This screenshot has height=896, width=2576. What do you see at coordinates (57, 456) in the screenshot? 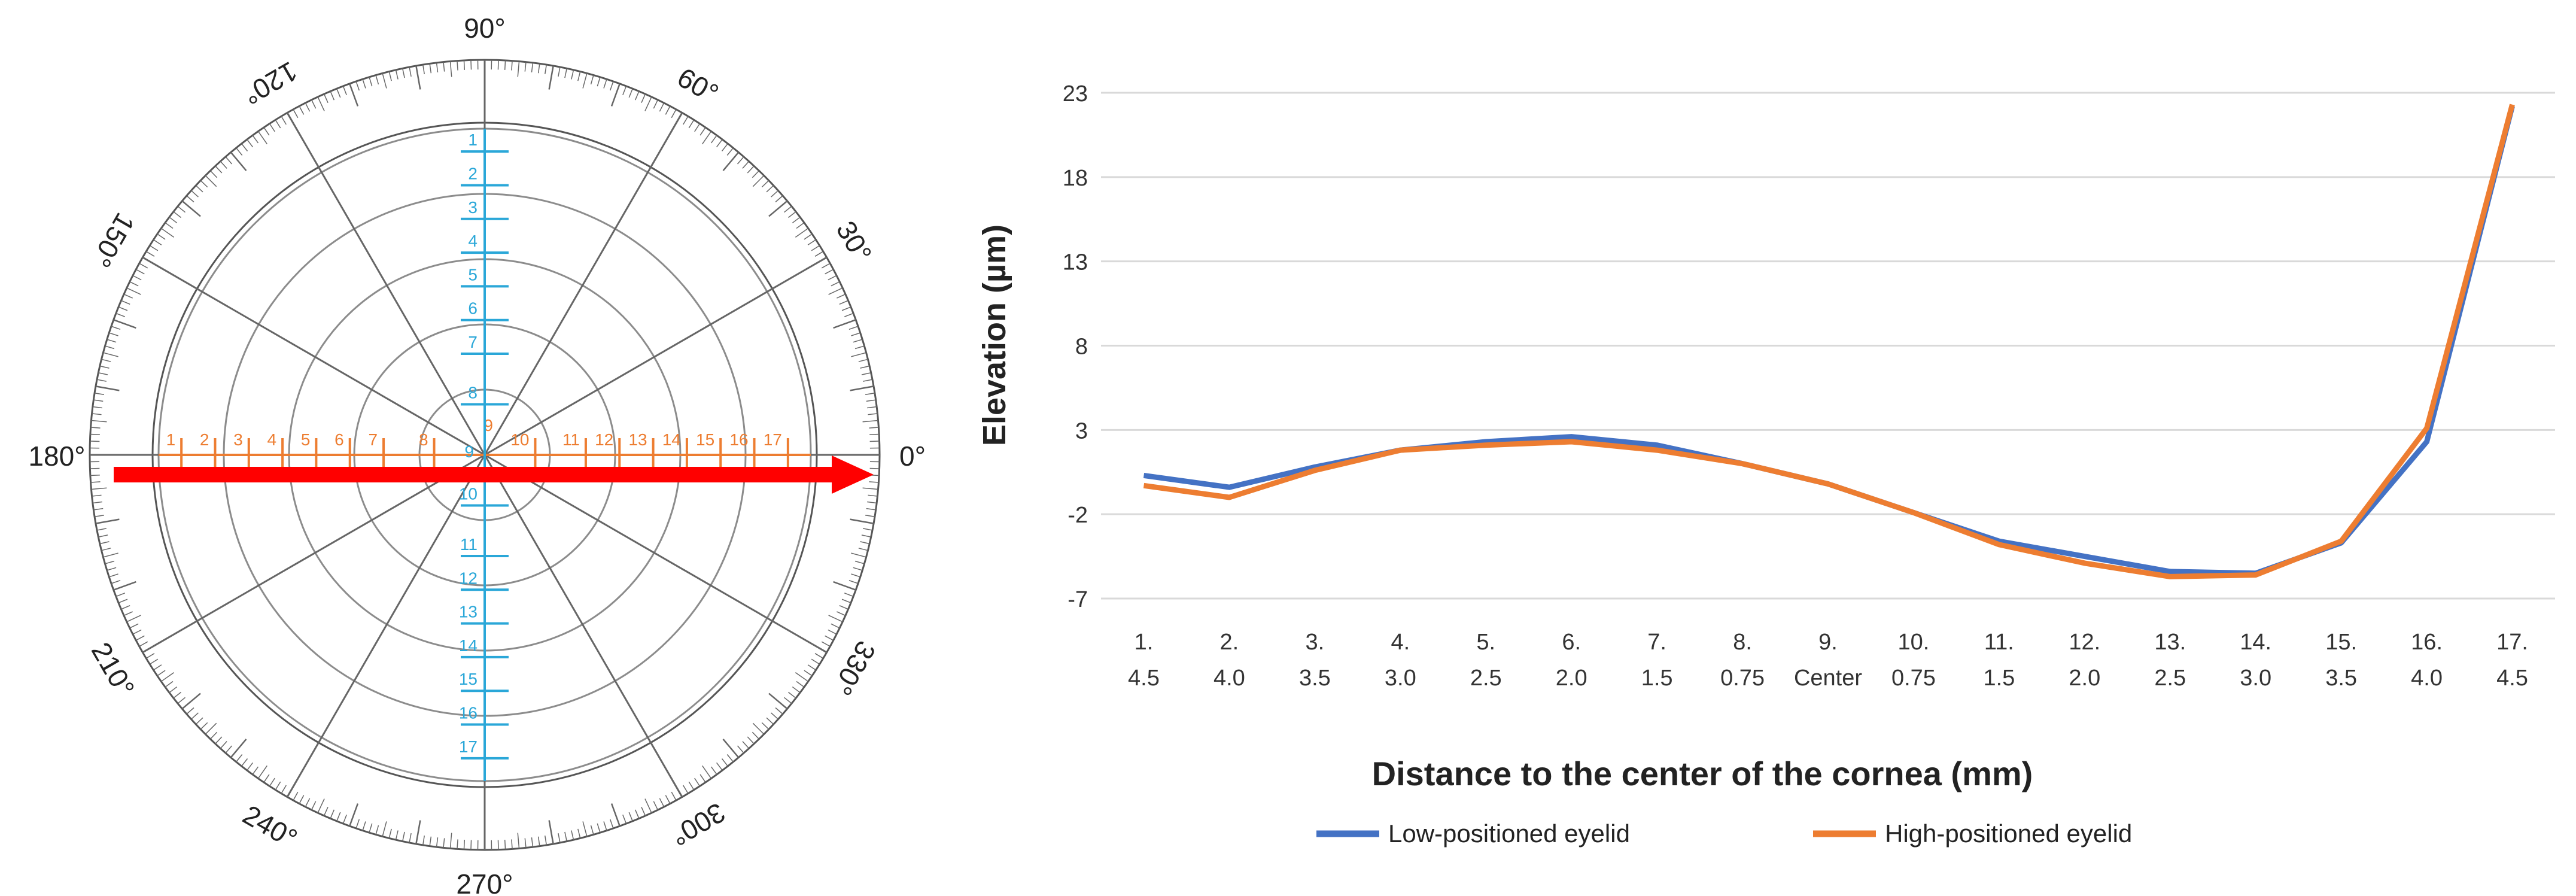
I see `angle-label-180: 180°` at bounding box center [57, 456].